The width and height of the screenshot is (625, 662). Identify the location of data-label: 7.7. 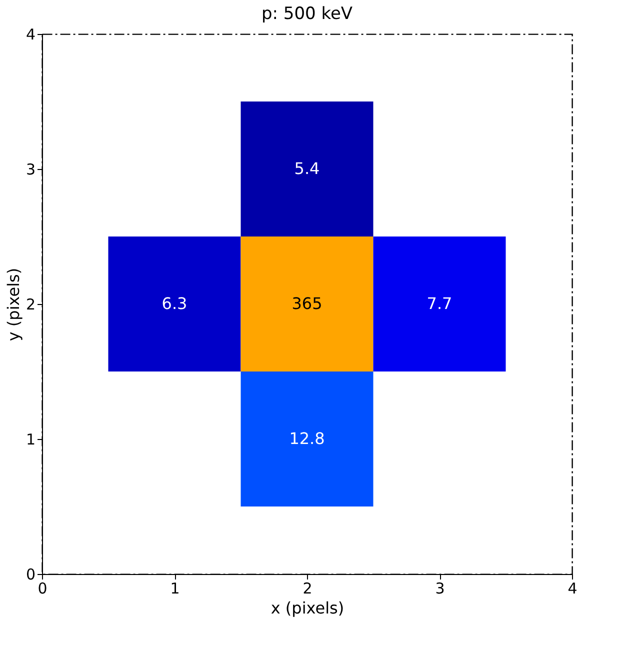
(439, 303).